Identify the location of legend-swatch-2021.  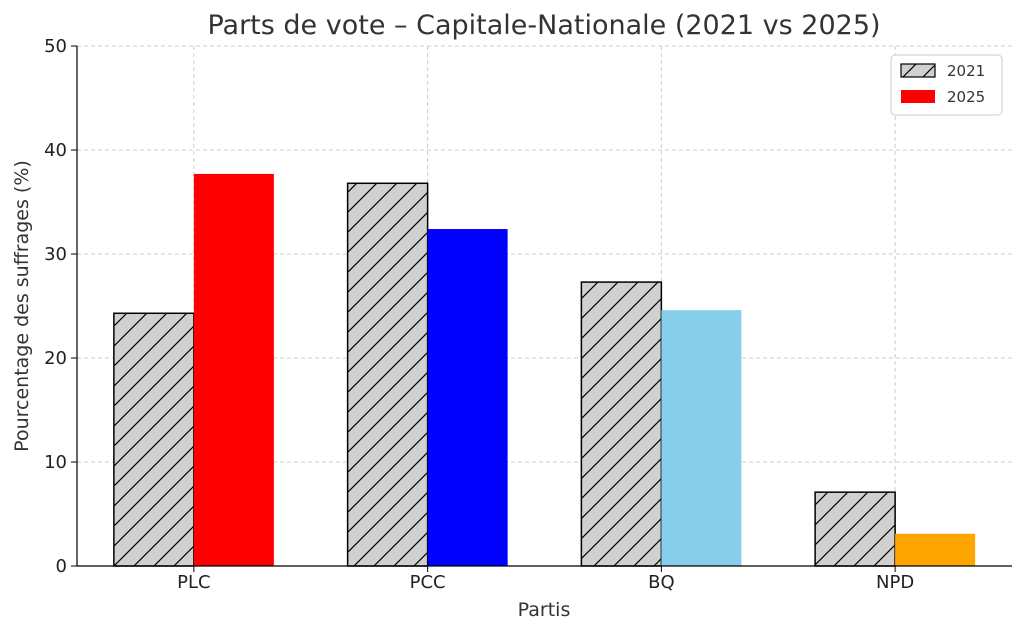
(918, 70).